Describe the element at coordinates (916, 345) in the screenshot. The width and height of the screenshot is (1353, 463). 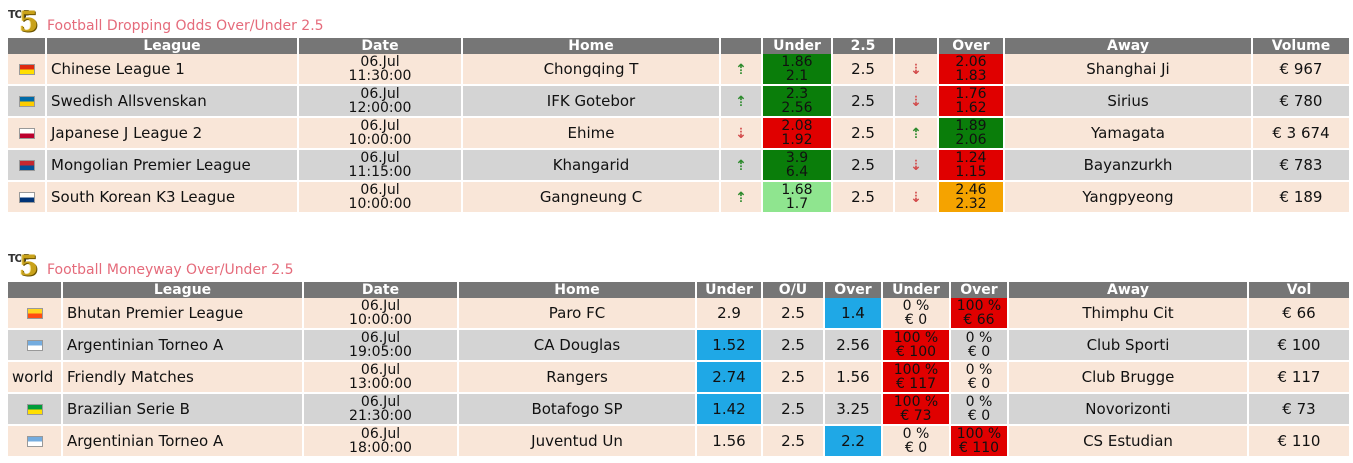
I see `moneyway-under: 100 % € 100` at that location.